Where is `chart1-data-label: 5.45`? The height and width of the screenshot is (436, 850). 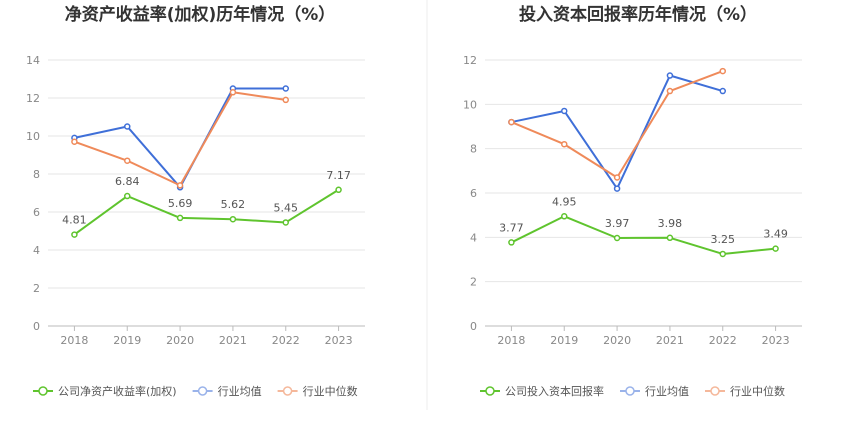
chart1-data-label: 5.45 is located at coordinates (286, 207).